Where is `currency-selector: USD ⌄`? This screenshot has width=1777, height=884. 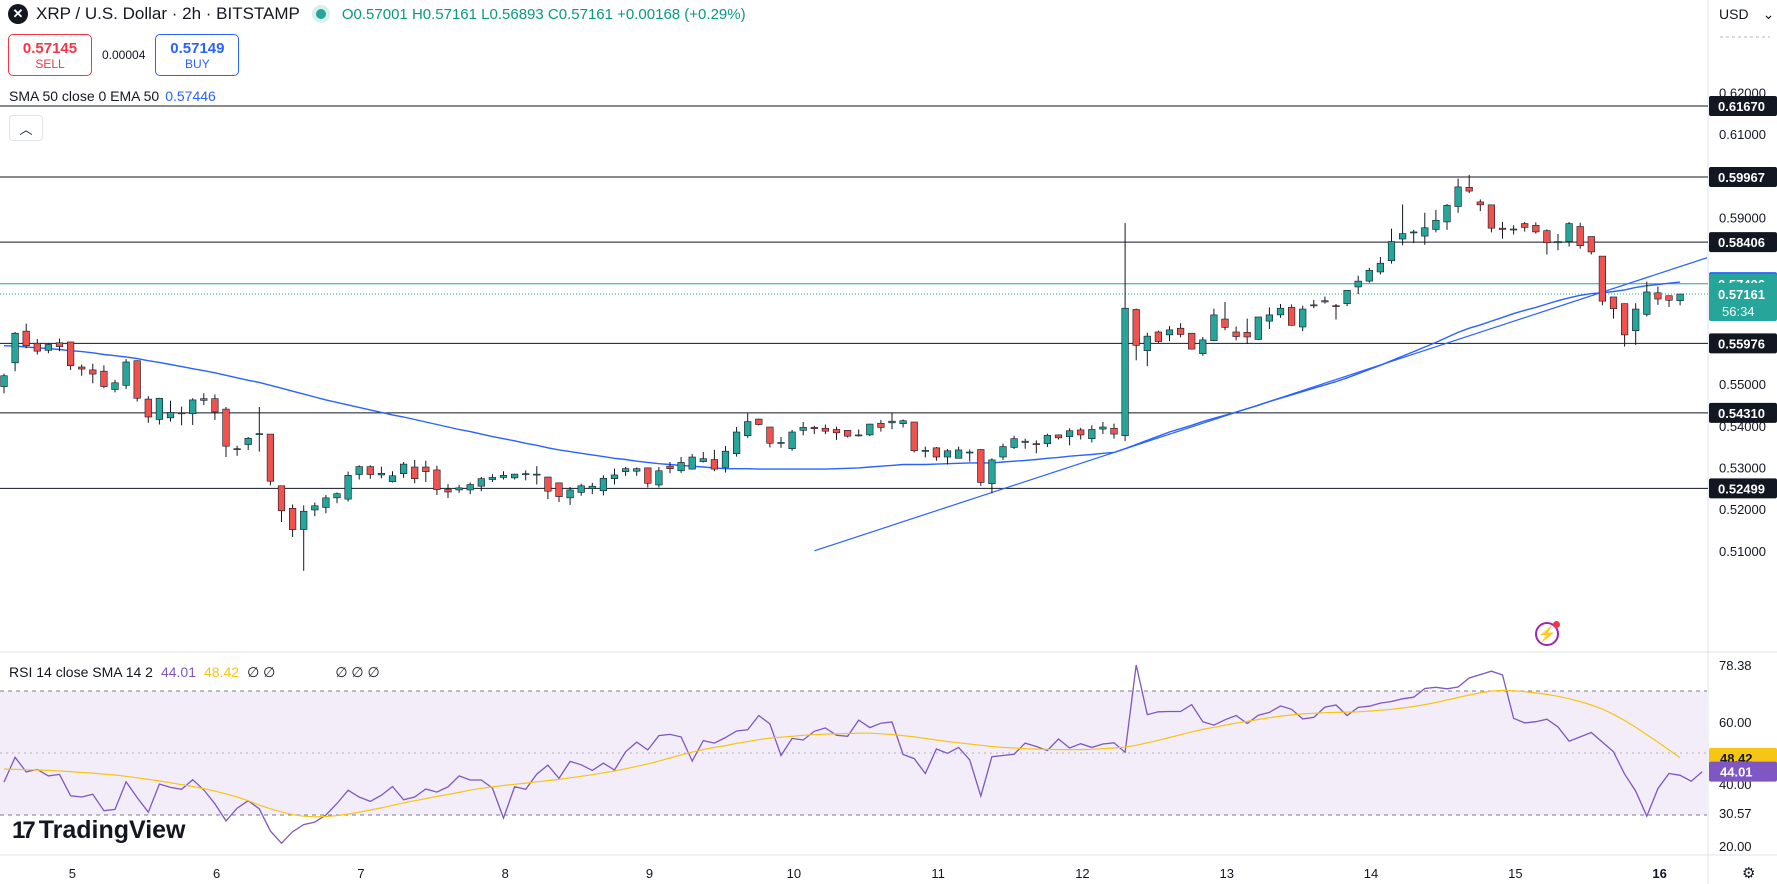 currency-selector: USD ⌄ is located at coordinates (1746, 14).